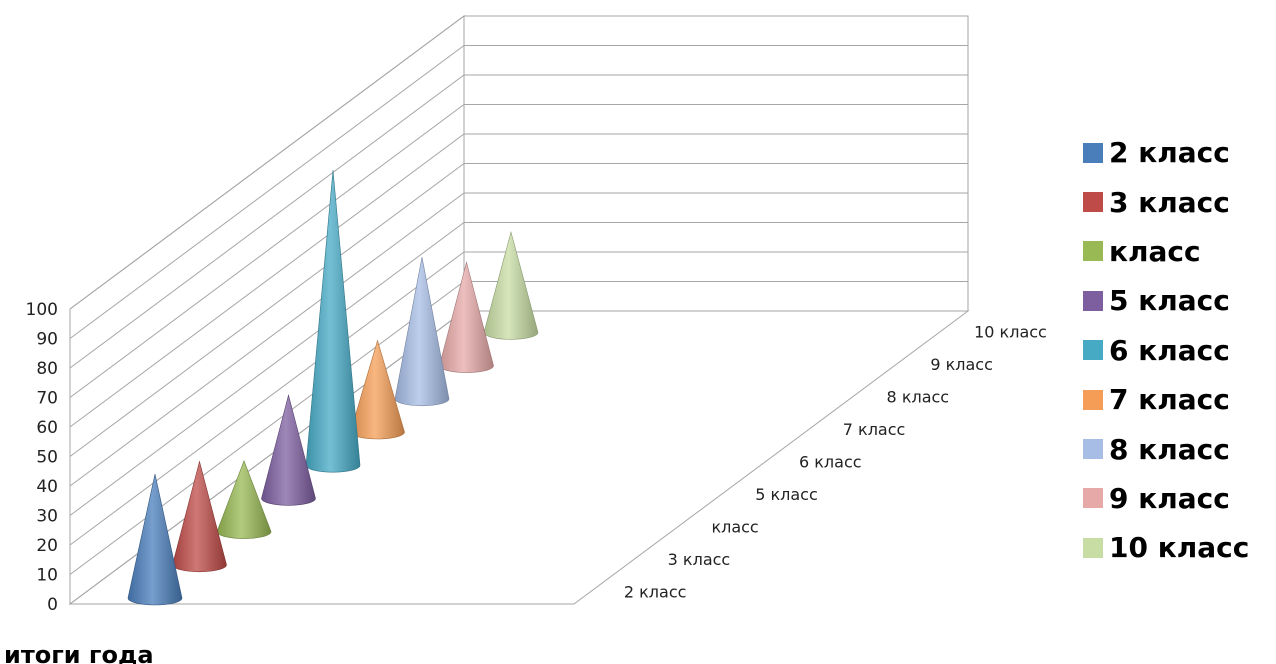 The height and width of the screenshot is (664, 1276). I want to click on x-category-label: итоги года, so click(79, 652).